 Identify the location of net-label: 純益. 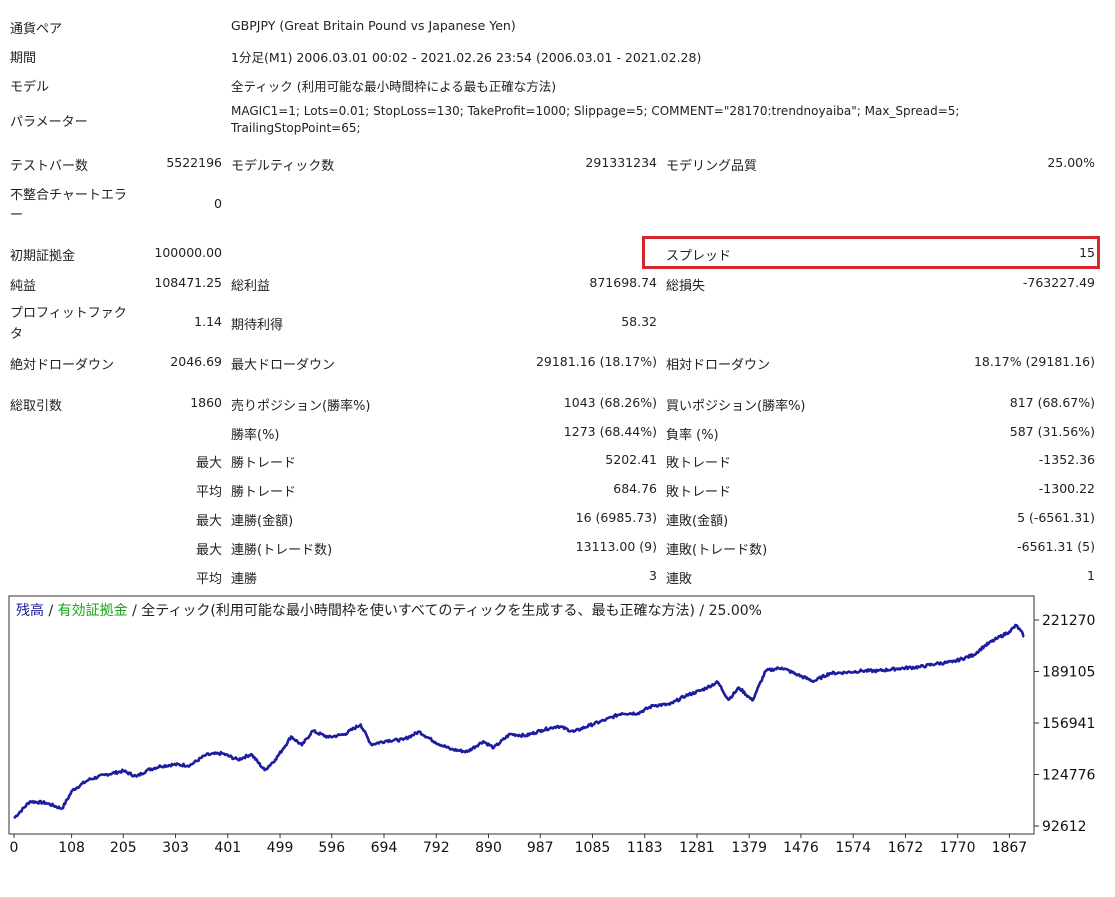
(23, 286).